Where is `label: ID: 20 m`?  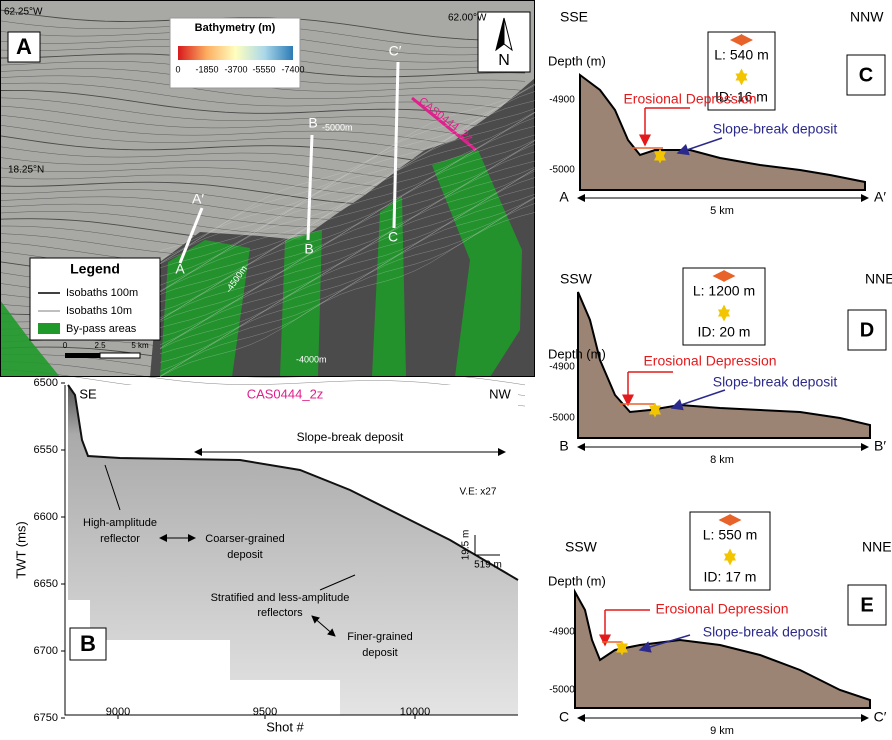
label: ID: 20 m is located at coordinates (724, 332).